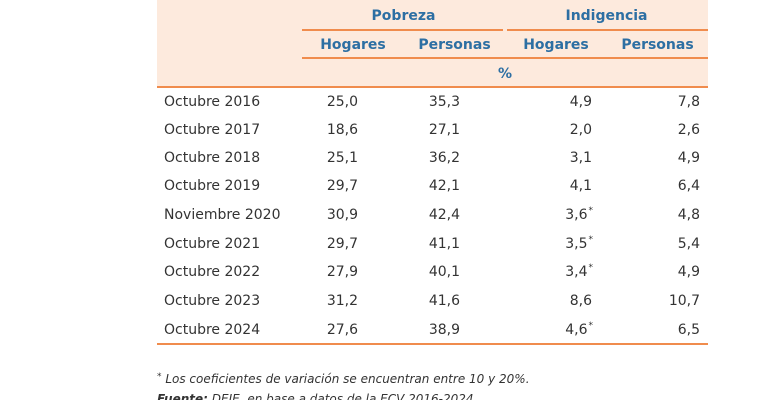  Describe the element at coordinates (353, 45) in the screenshot. I see `subheader-pobreza-hogares: Hogares` at that location.